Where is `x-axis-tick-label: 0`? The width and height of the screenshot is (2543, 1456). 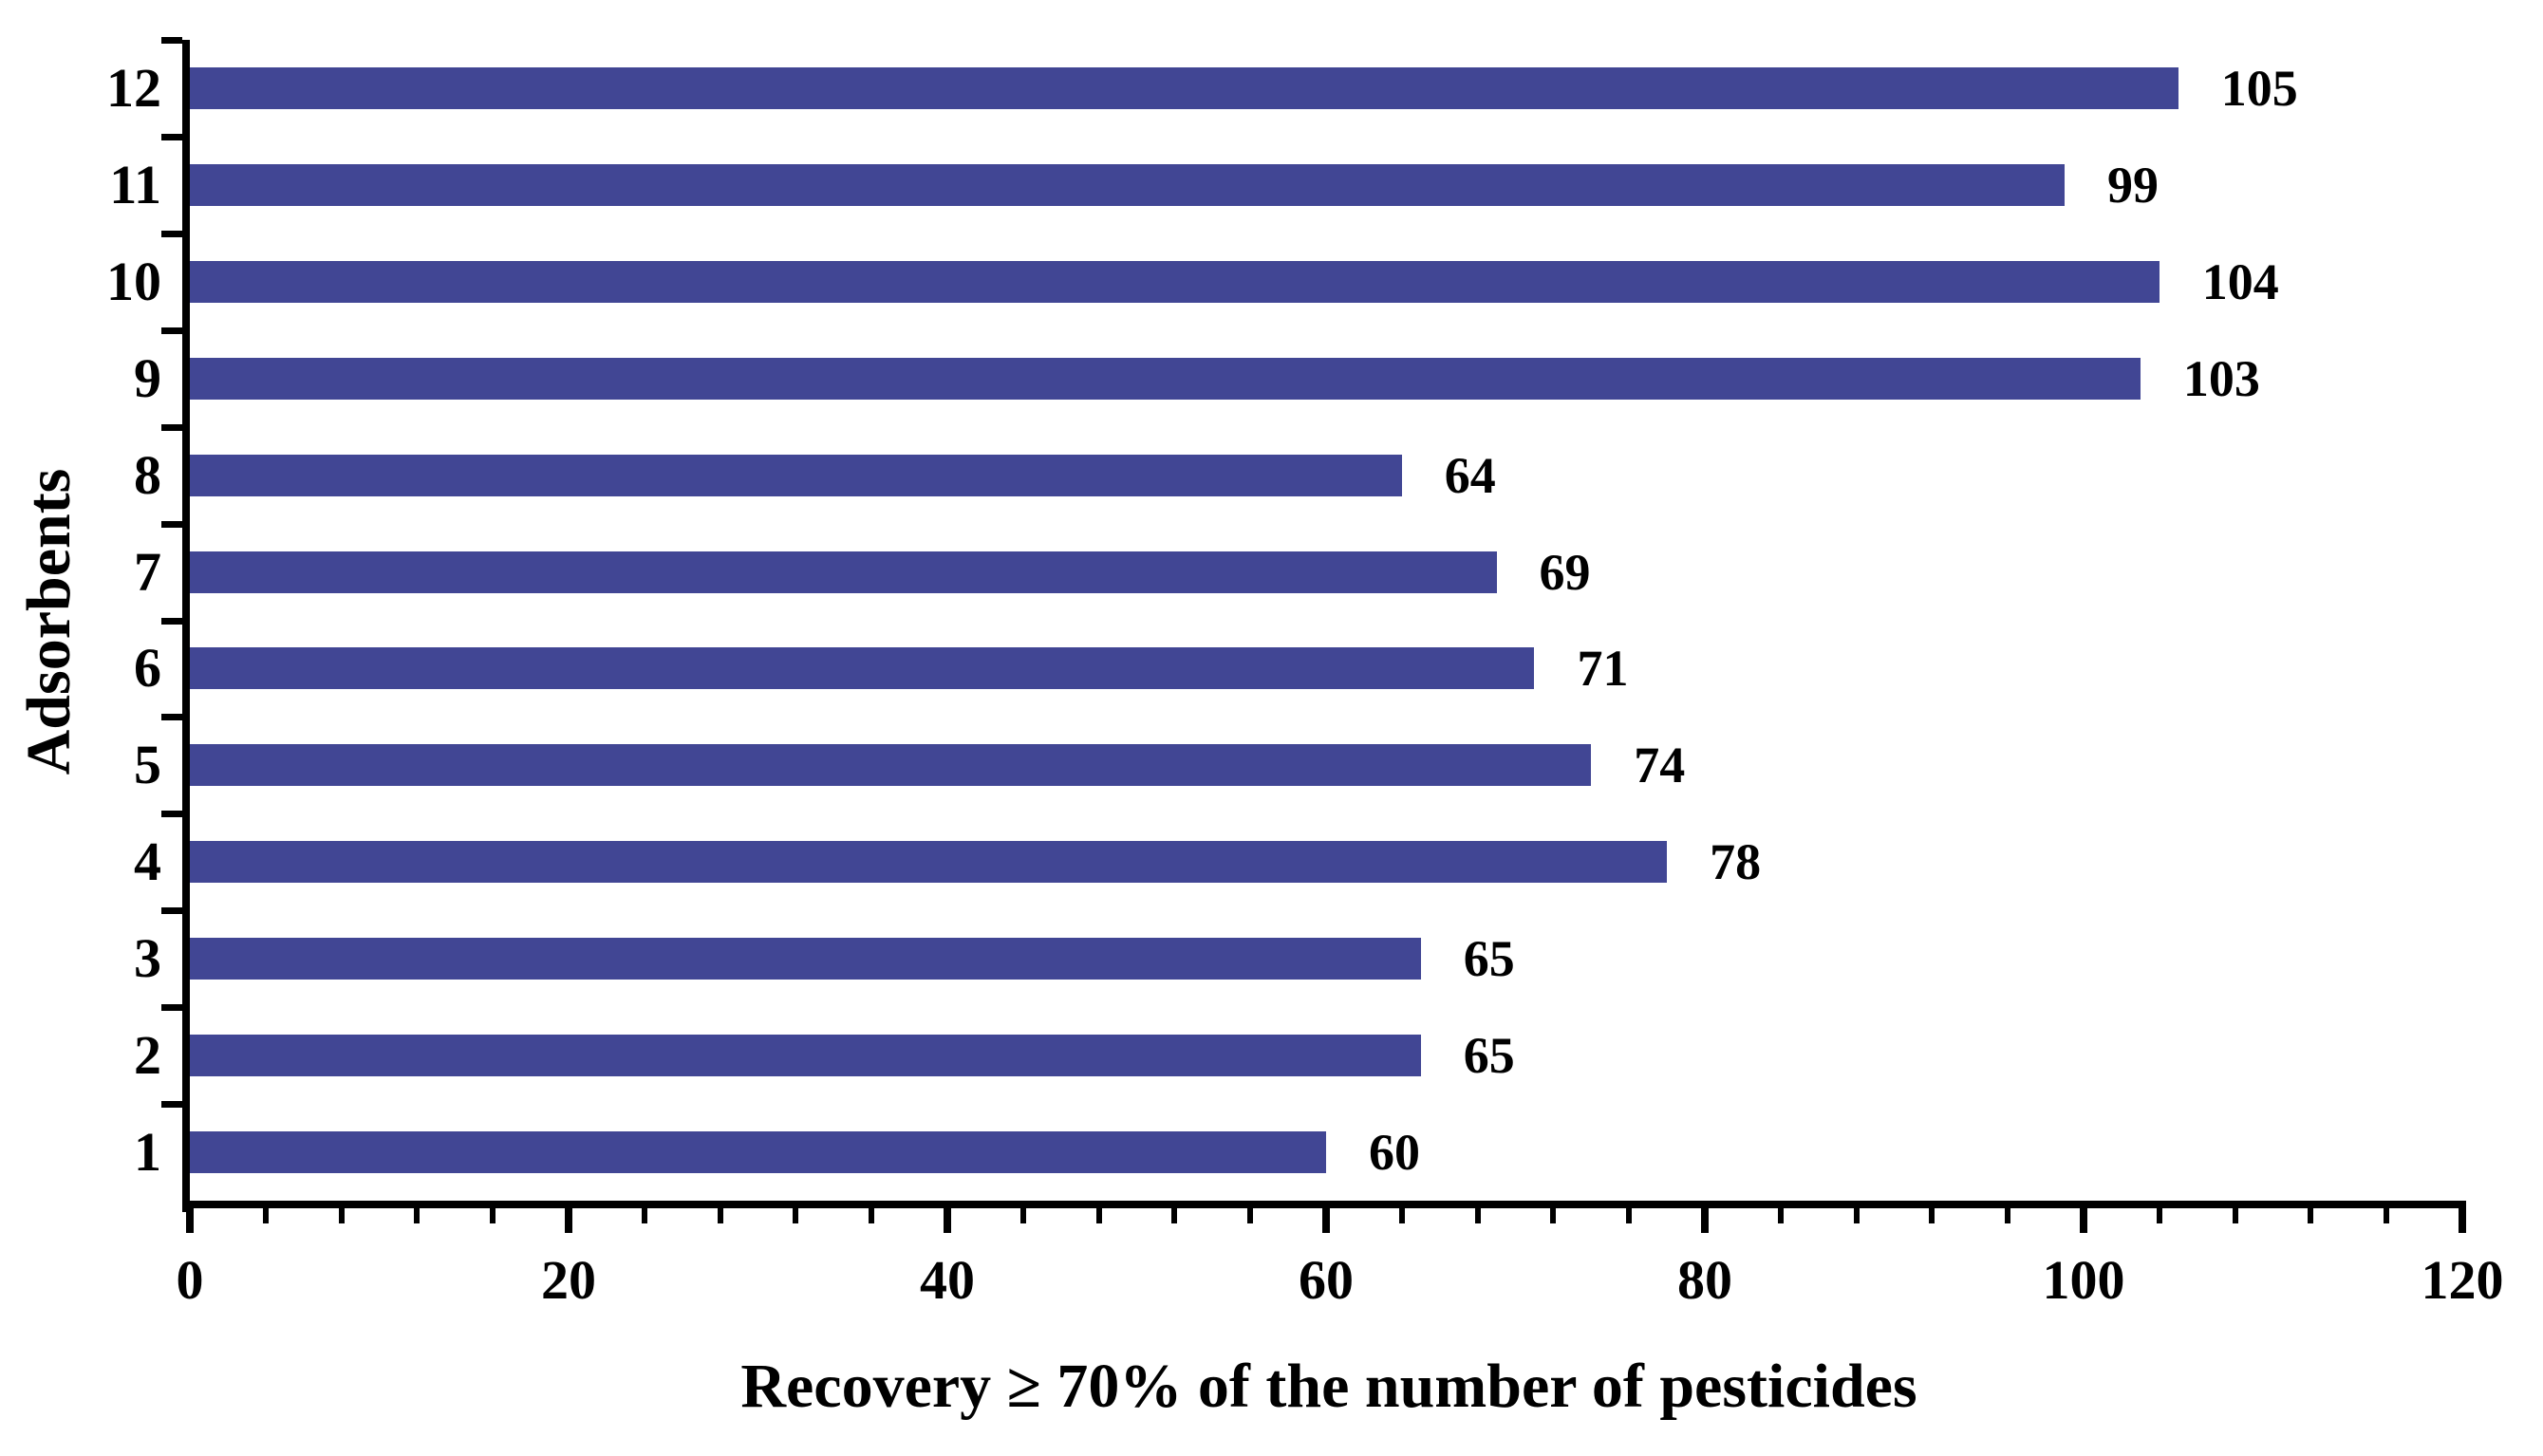
x-axis-tick-label: 0 is located at coordinates (190, 1280).